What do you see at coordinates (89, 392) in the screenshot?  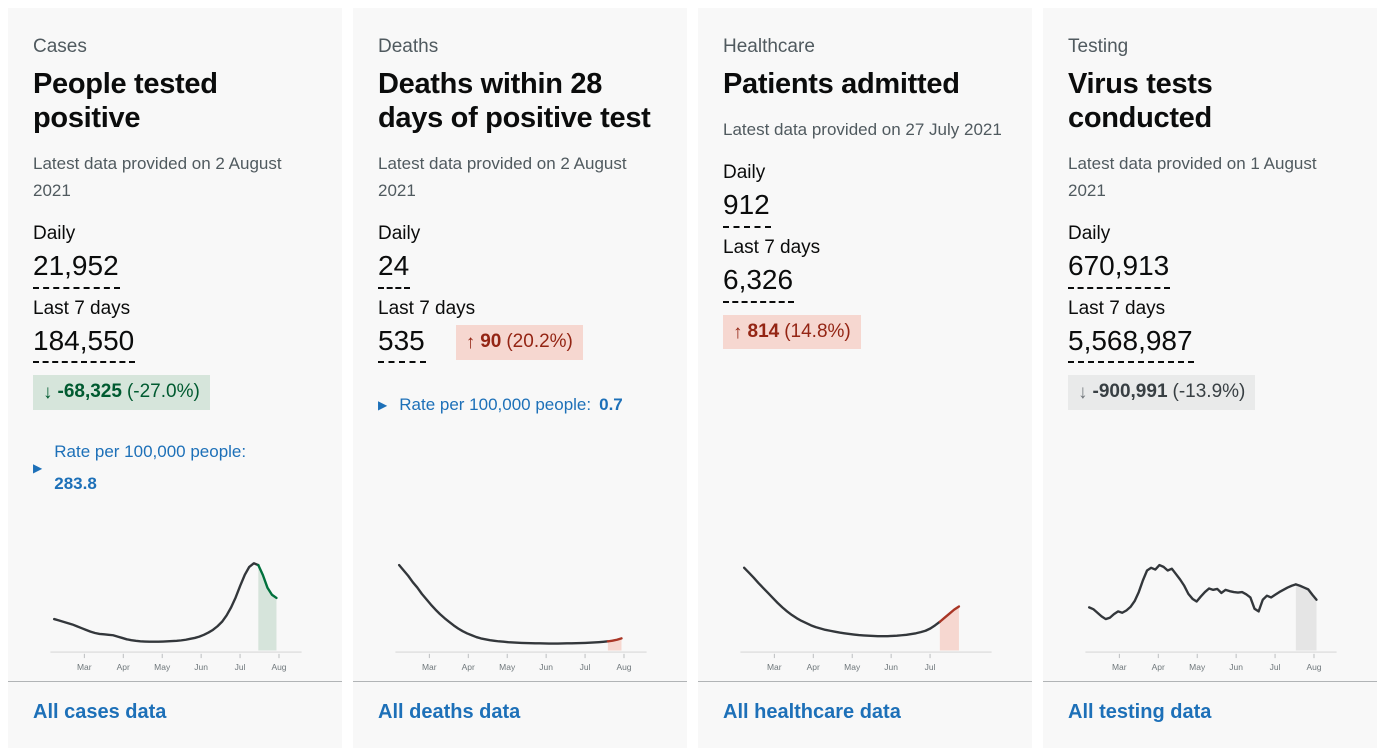 I see `change-value: -68,325` at bounding box center [89, 392].